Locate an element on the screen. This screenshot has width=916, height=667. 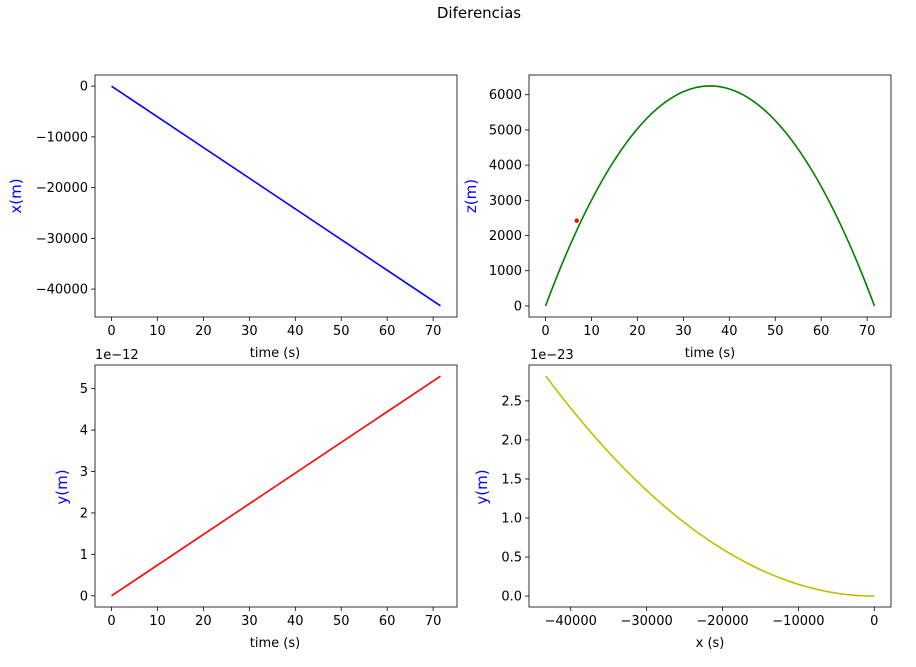
y-tick-label: −30000 is located at coordinates (62, 239).